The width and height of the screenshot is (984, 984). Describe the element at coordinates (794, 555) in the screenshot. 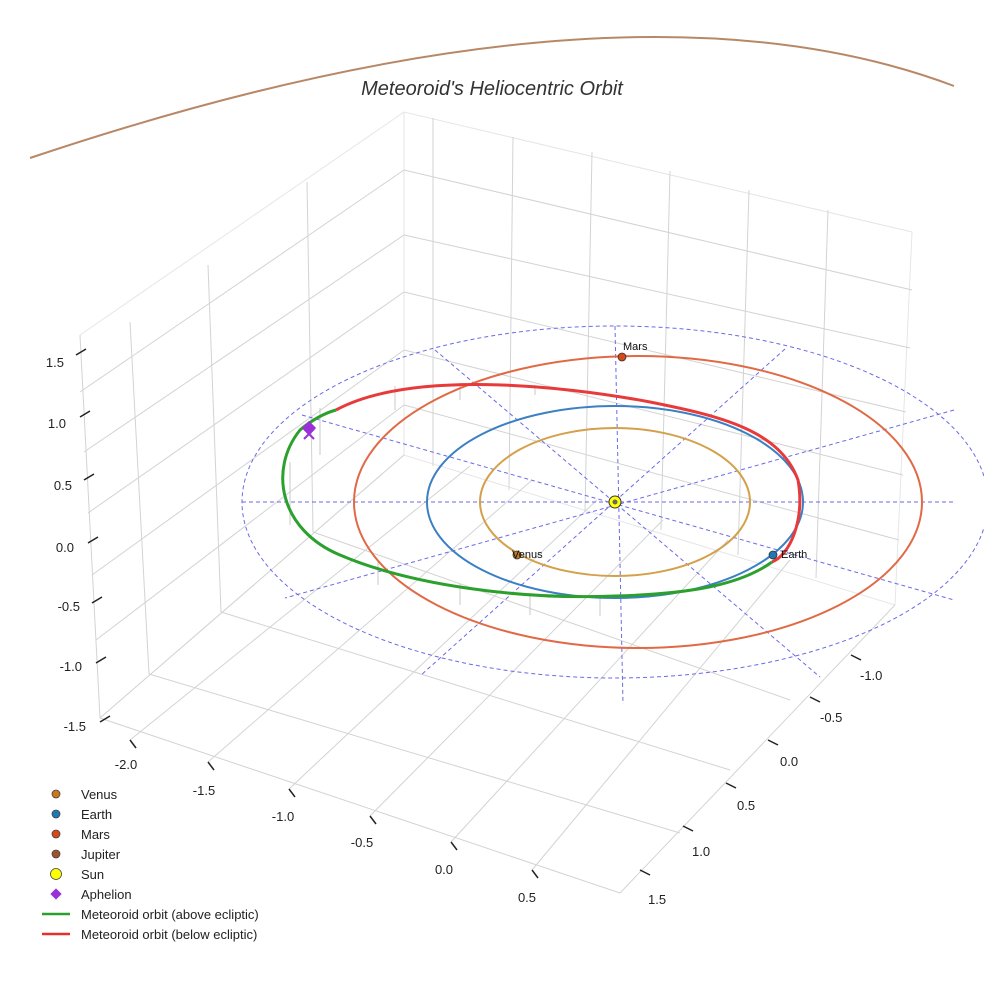

I see `earth-label: Earth` at that location.